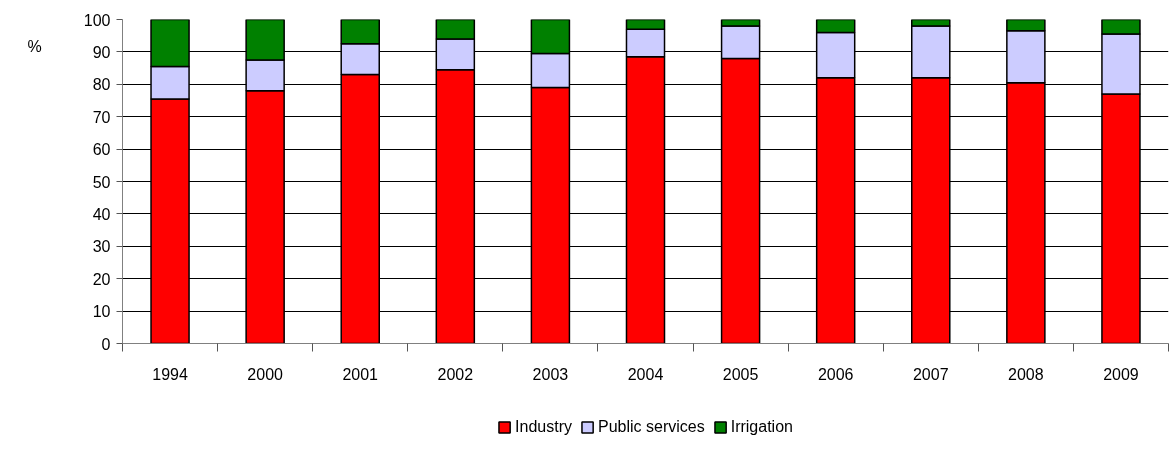 The height and width of the screenshot is (455, 1176). Describe the element at coordinates (835, 374) in the screenshot. I see `x-tick-label: 2006` at that location.